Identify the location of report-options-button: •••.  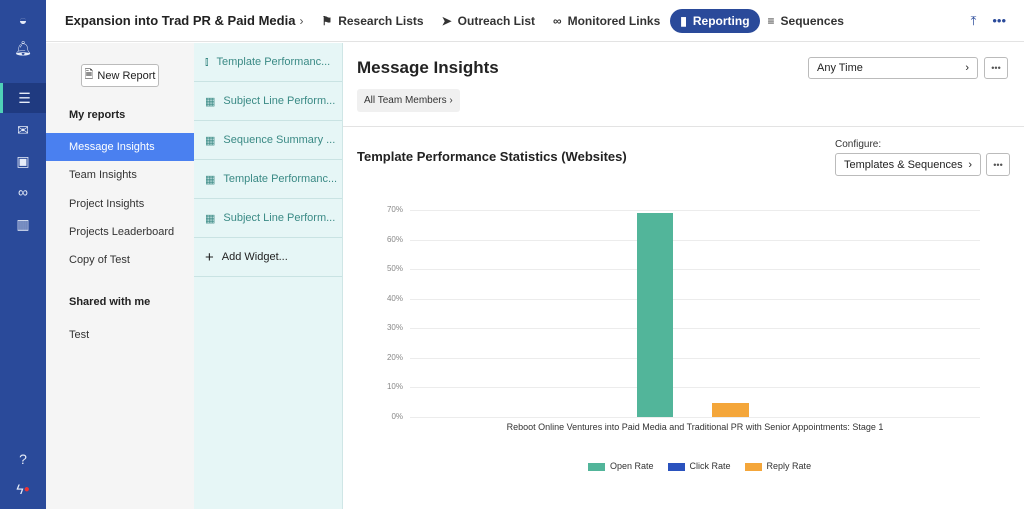
(996, 68).